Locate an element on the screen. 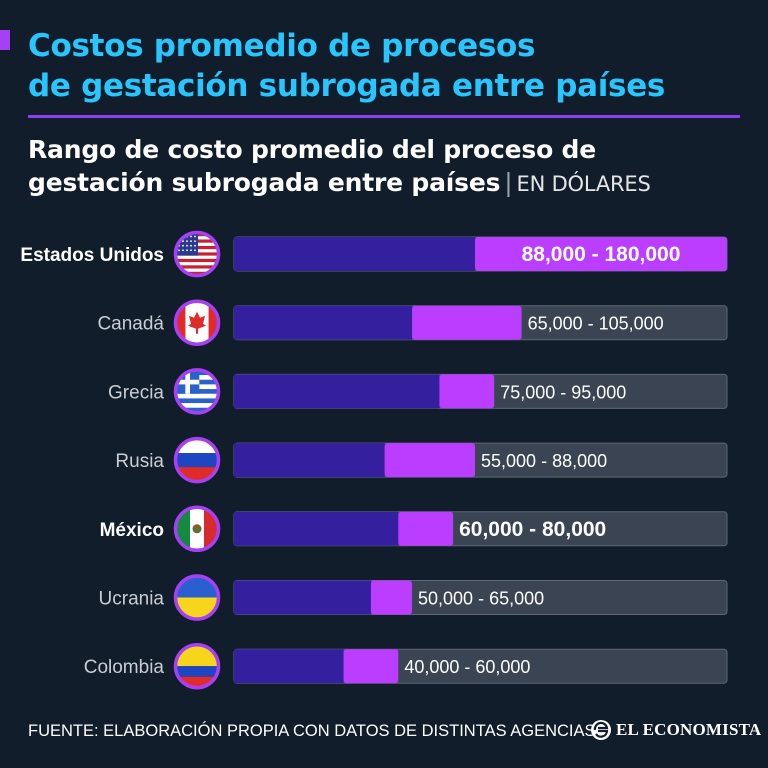  country-label: Ucrania is located at coordinates (132, 599).